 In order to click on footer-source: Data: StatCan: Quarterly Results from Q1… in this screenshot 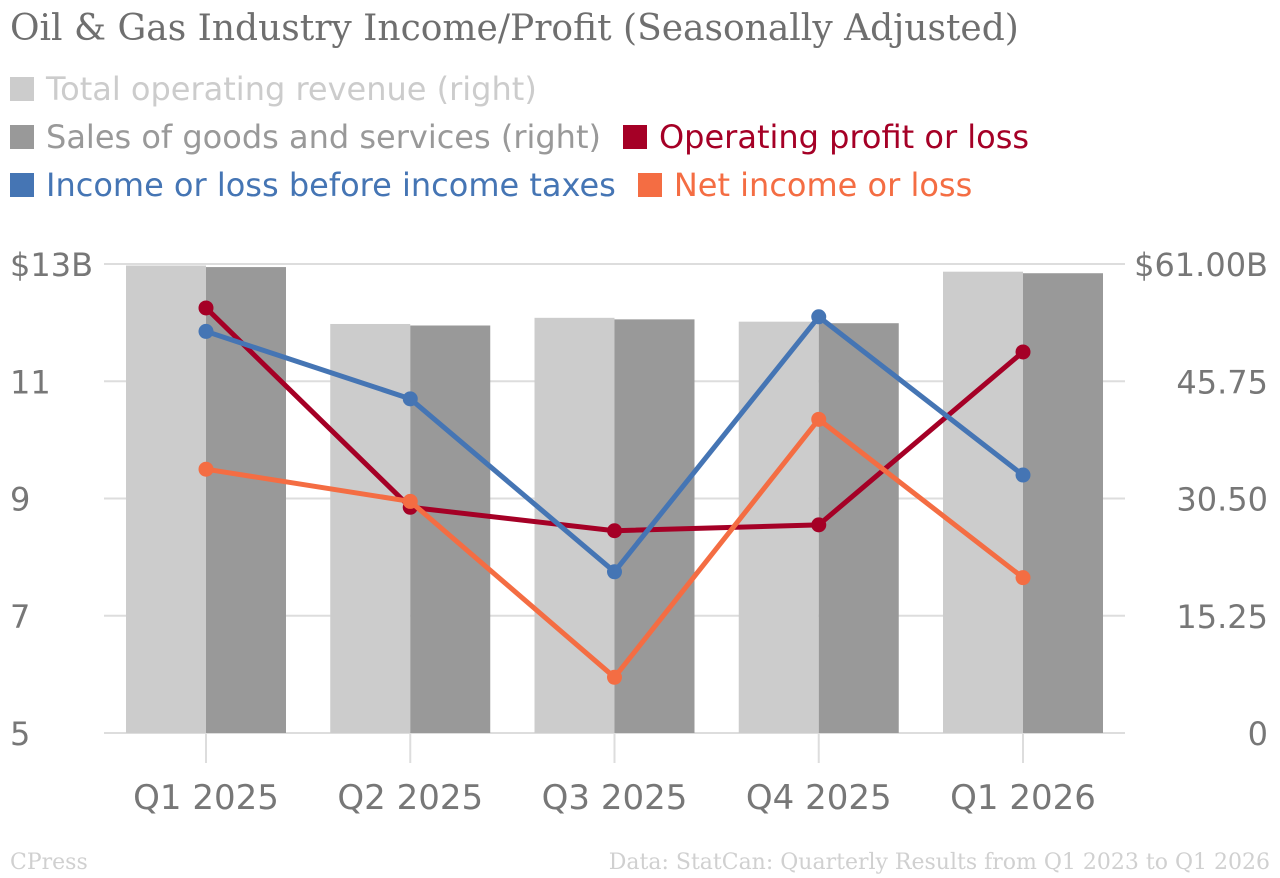, I will do `click(939, 862)`.